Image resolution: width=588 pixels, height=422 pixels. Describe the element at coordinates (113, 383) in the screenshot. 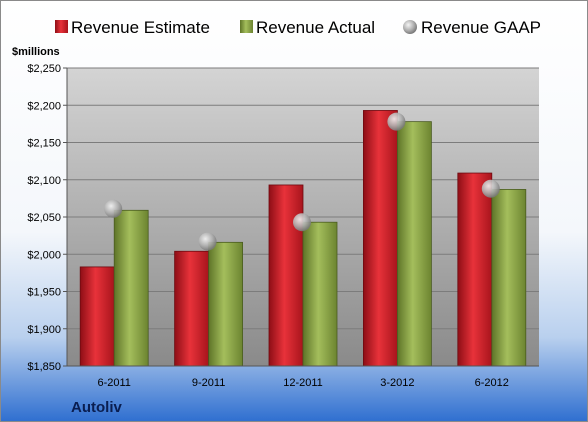

I see `x-tick-label: 6-2011` at that location.